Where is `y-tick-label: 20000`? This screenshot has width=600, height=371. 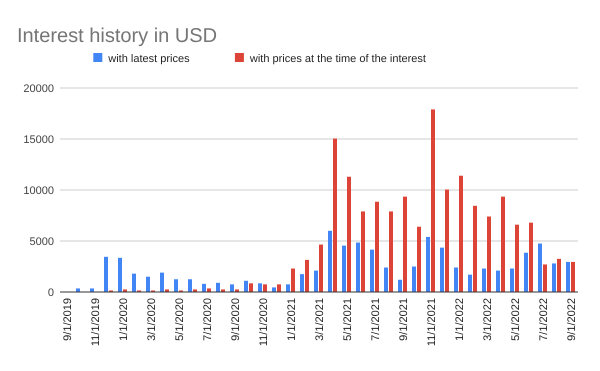
y-tick-label: 20000 is located at coordinates (38, 89).